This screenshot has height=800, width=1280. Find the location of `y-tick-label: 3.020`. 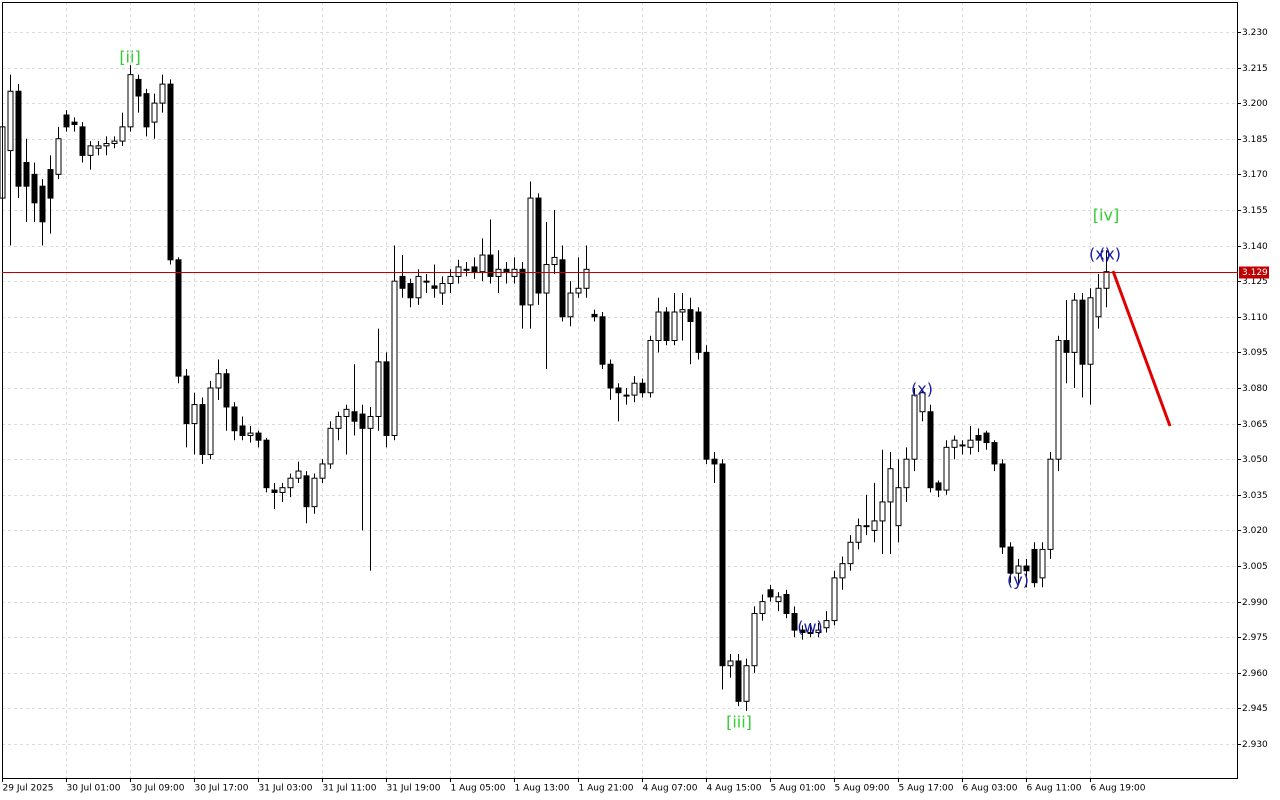

y-tick-label: 3.020 is located at coordinates (1255, 531).